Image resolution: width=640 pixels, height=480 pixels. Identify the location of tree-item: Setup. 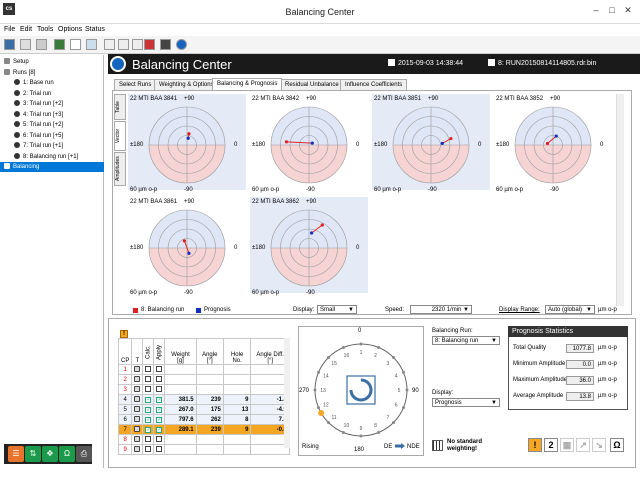
(52, 62).